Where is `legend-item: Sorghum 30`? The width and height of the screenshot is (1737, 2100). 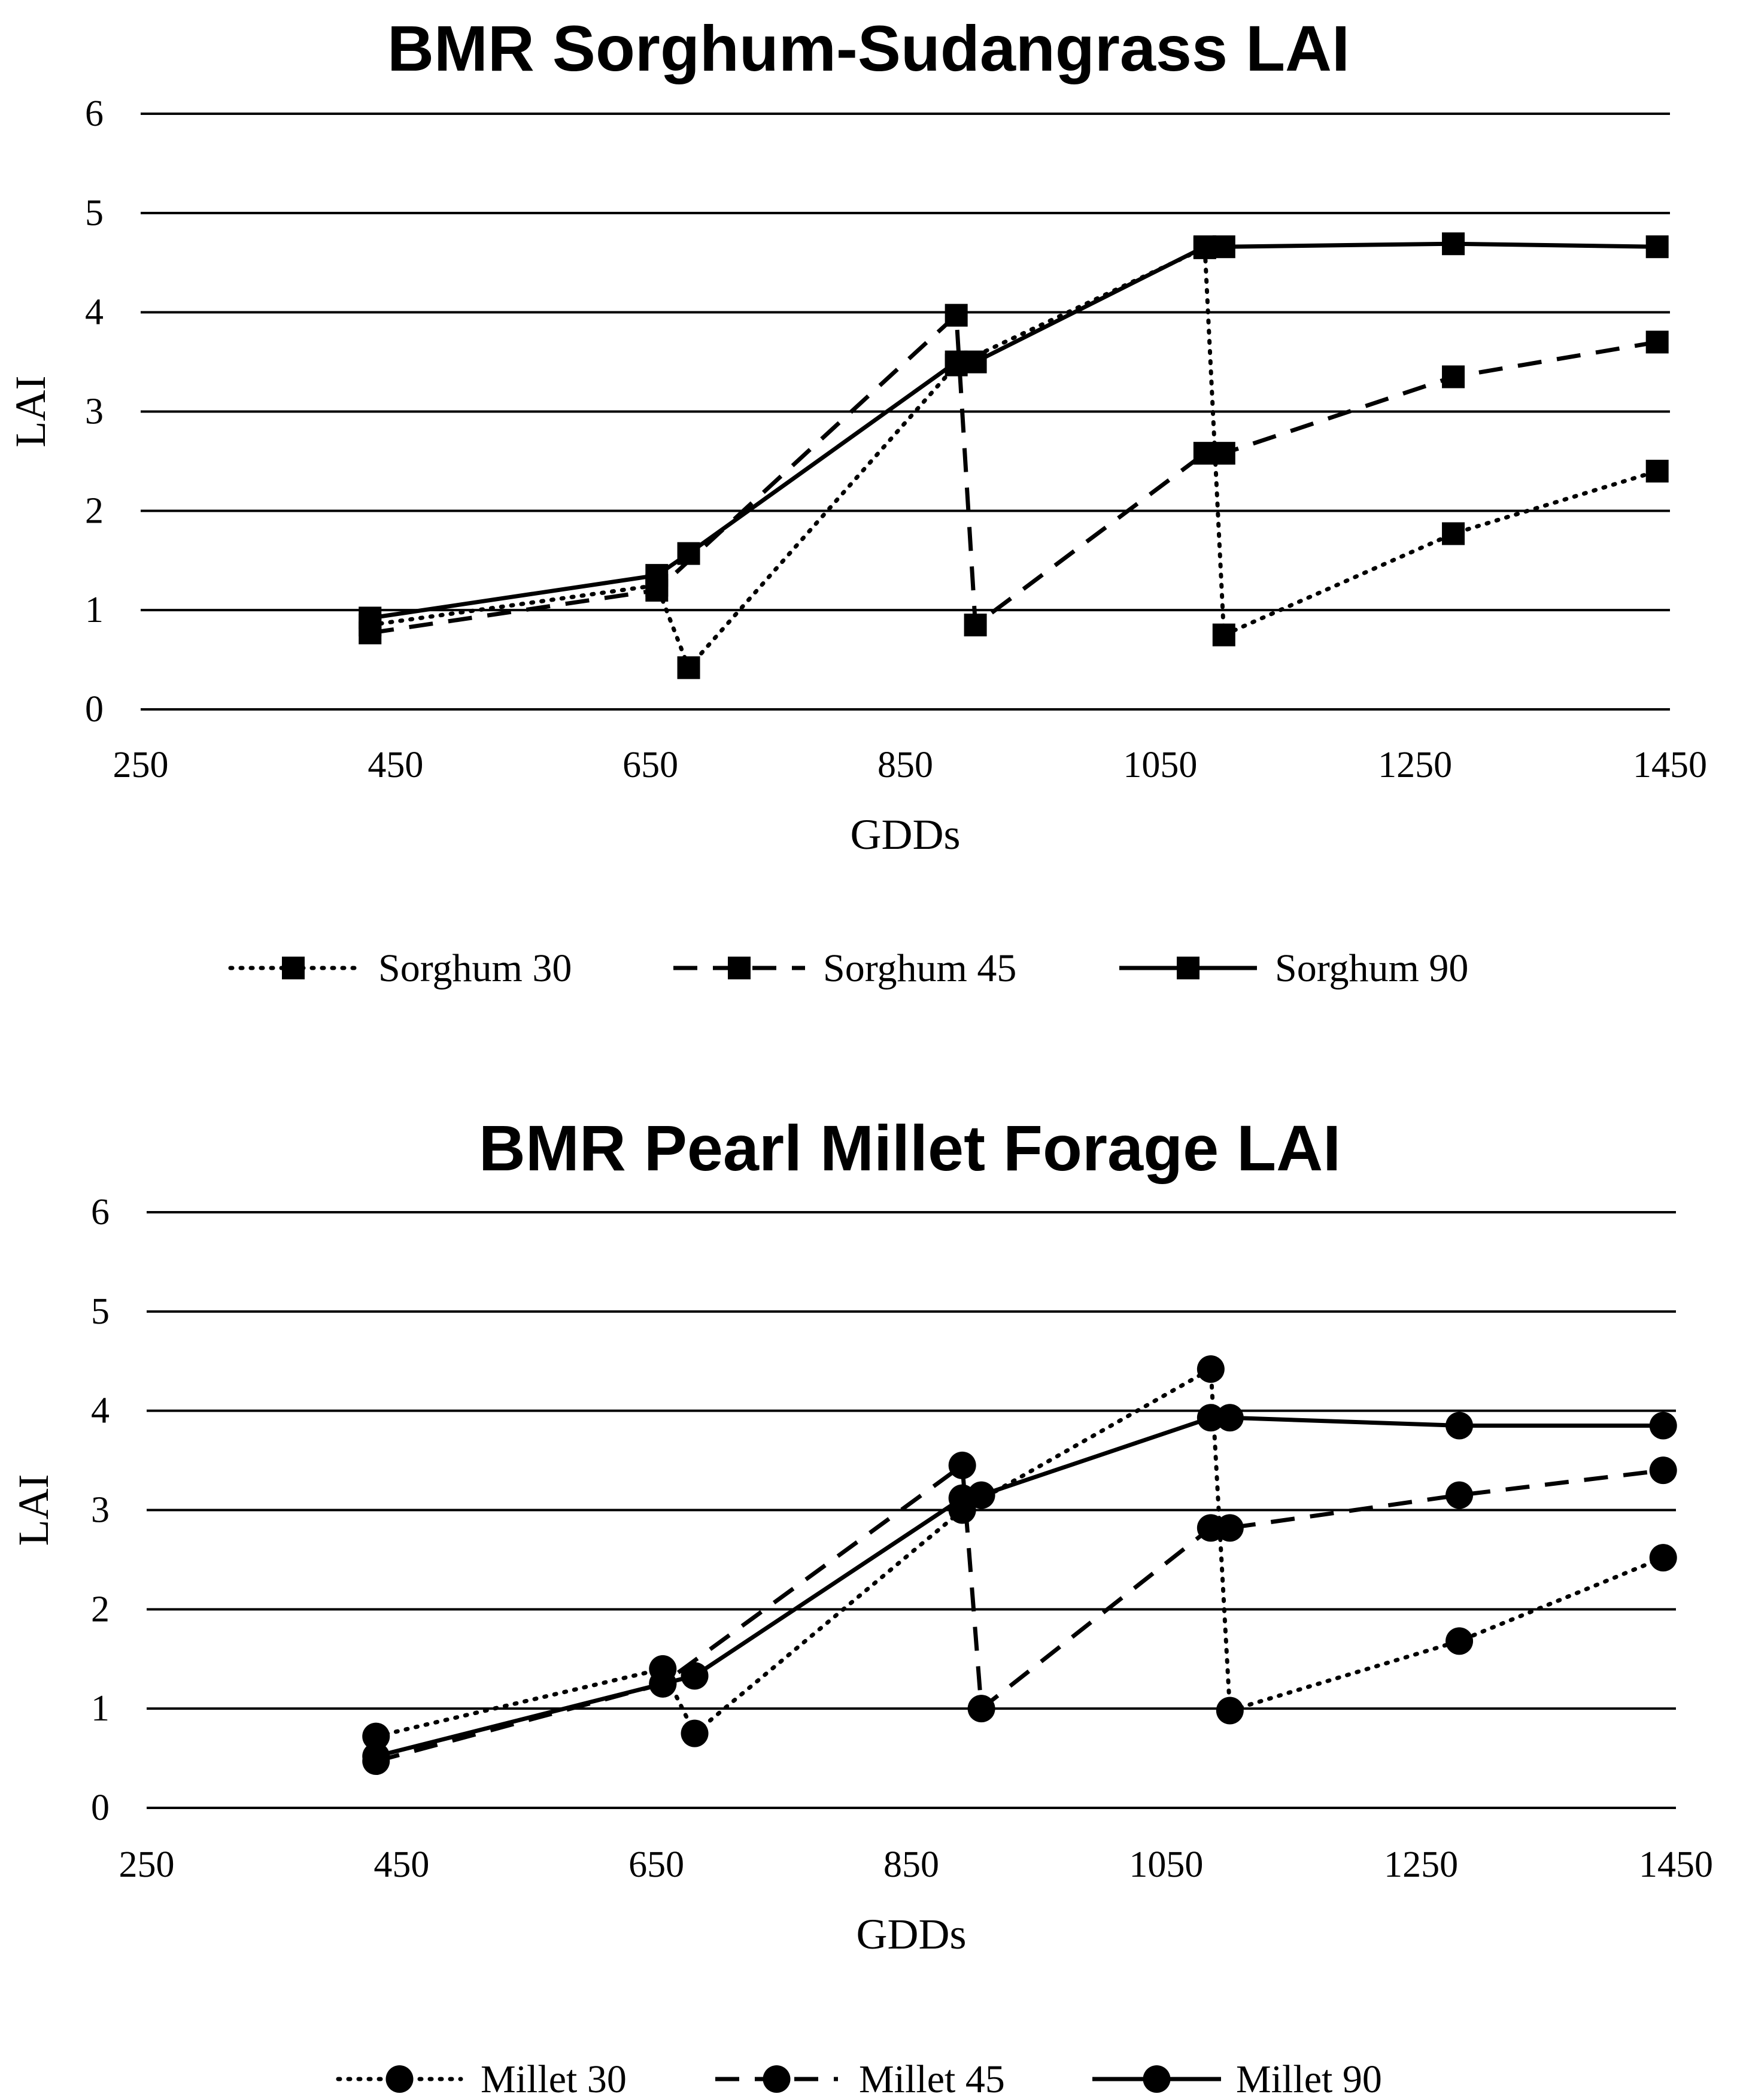
legend-item: Sorghum 30 is located at coordinates (400, 968).